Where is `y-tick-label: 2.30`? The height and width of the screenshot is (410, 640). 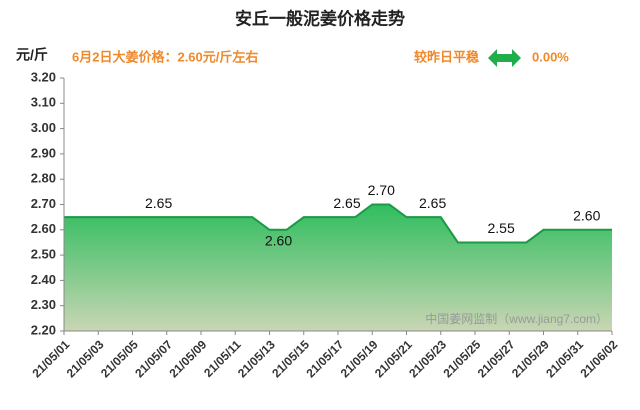 y-tick-label: 2.30 is located at coordinates (43, 304).